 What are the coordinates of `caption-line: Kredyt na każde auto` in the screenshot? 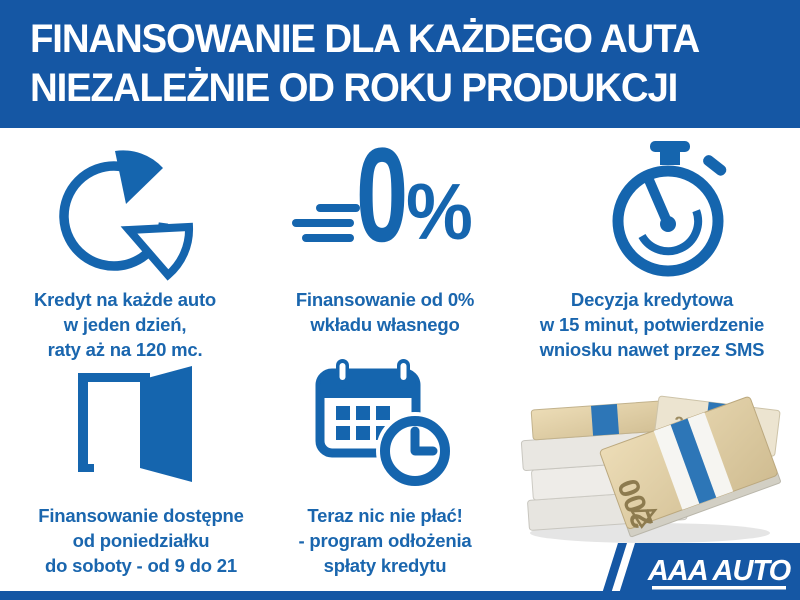 It's located at (125, 299).